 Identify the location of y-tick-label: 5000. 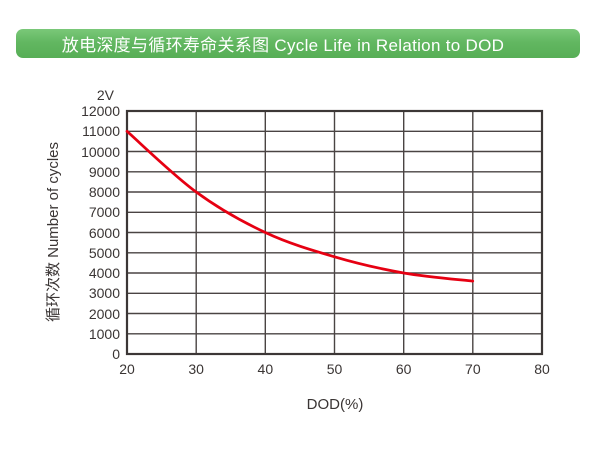
(104, 252).